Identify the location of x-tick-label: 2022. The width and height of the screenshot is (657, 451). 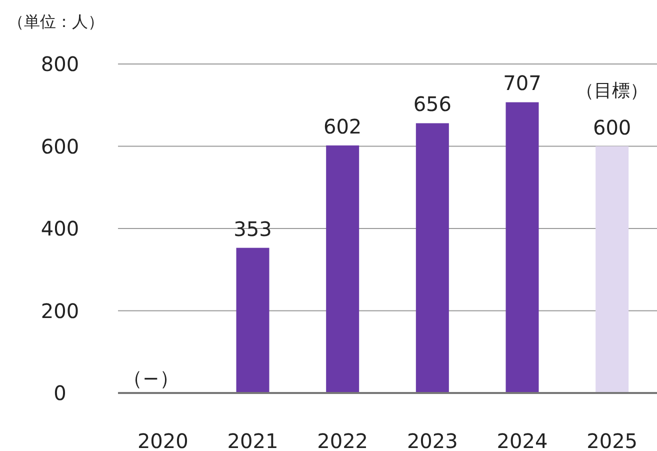
(342, 440).